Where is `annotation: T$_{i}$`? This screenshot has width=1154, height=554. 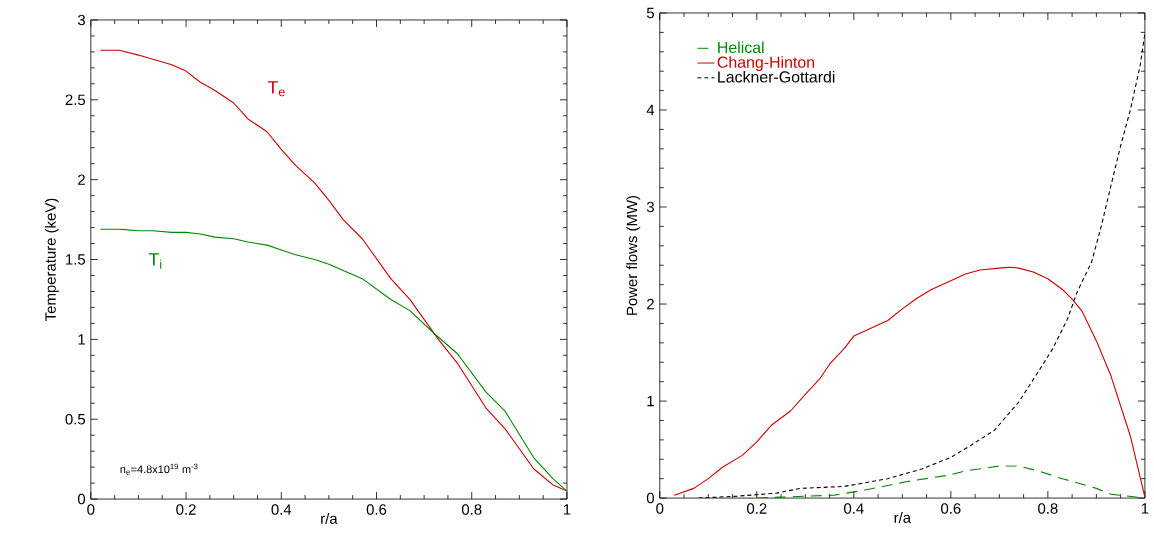
annotation: T$_{i}$ is located at coordinates (155, 261).